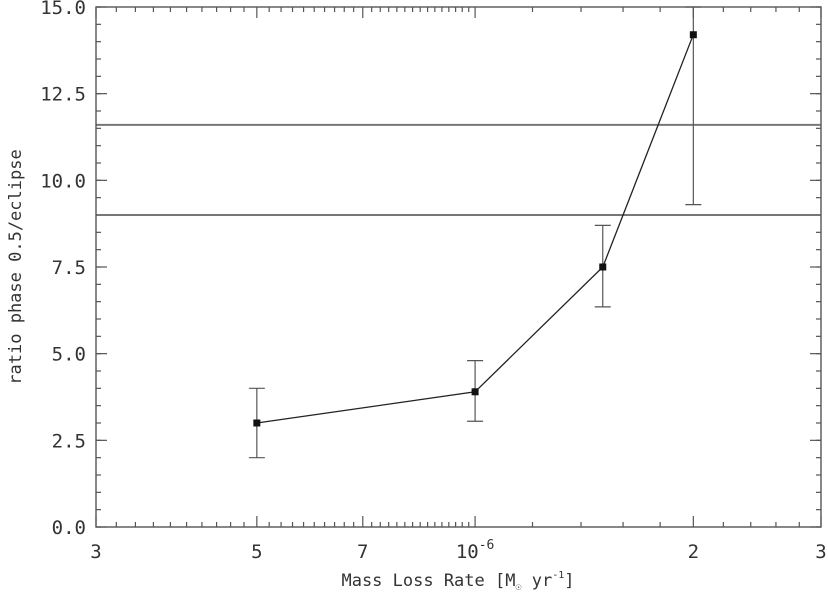 The width and height of the screenshot is (828, 595). I want to click on x-axis-title-sup: -1, so click(558, 575).